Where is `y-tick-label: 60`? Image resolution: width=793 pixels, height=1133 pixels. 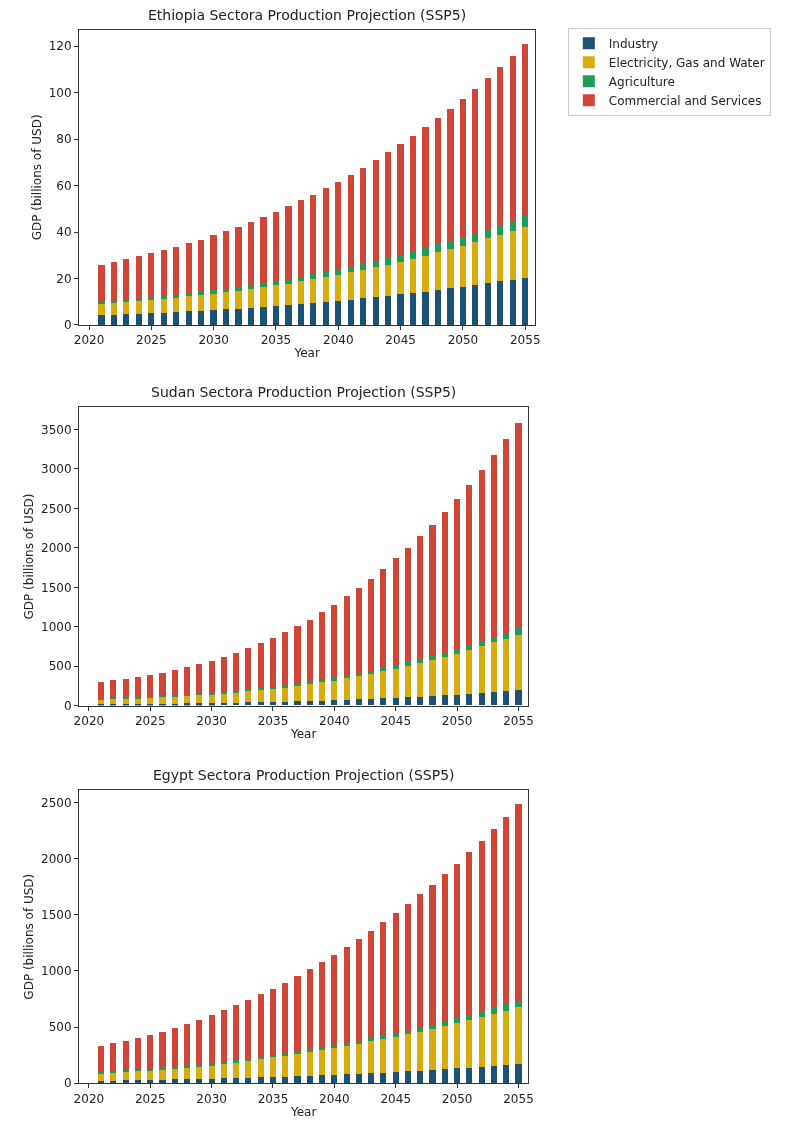
y-tick-label: 60 is located at coordinates (64, 185).